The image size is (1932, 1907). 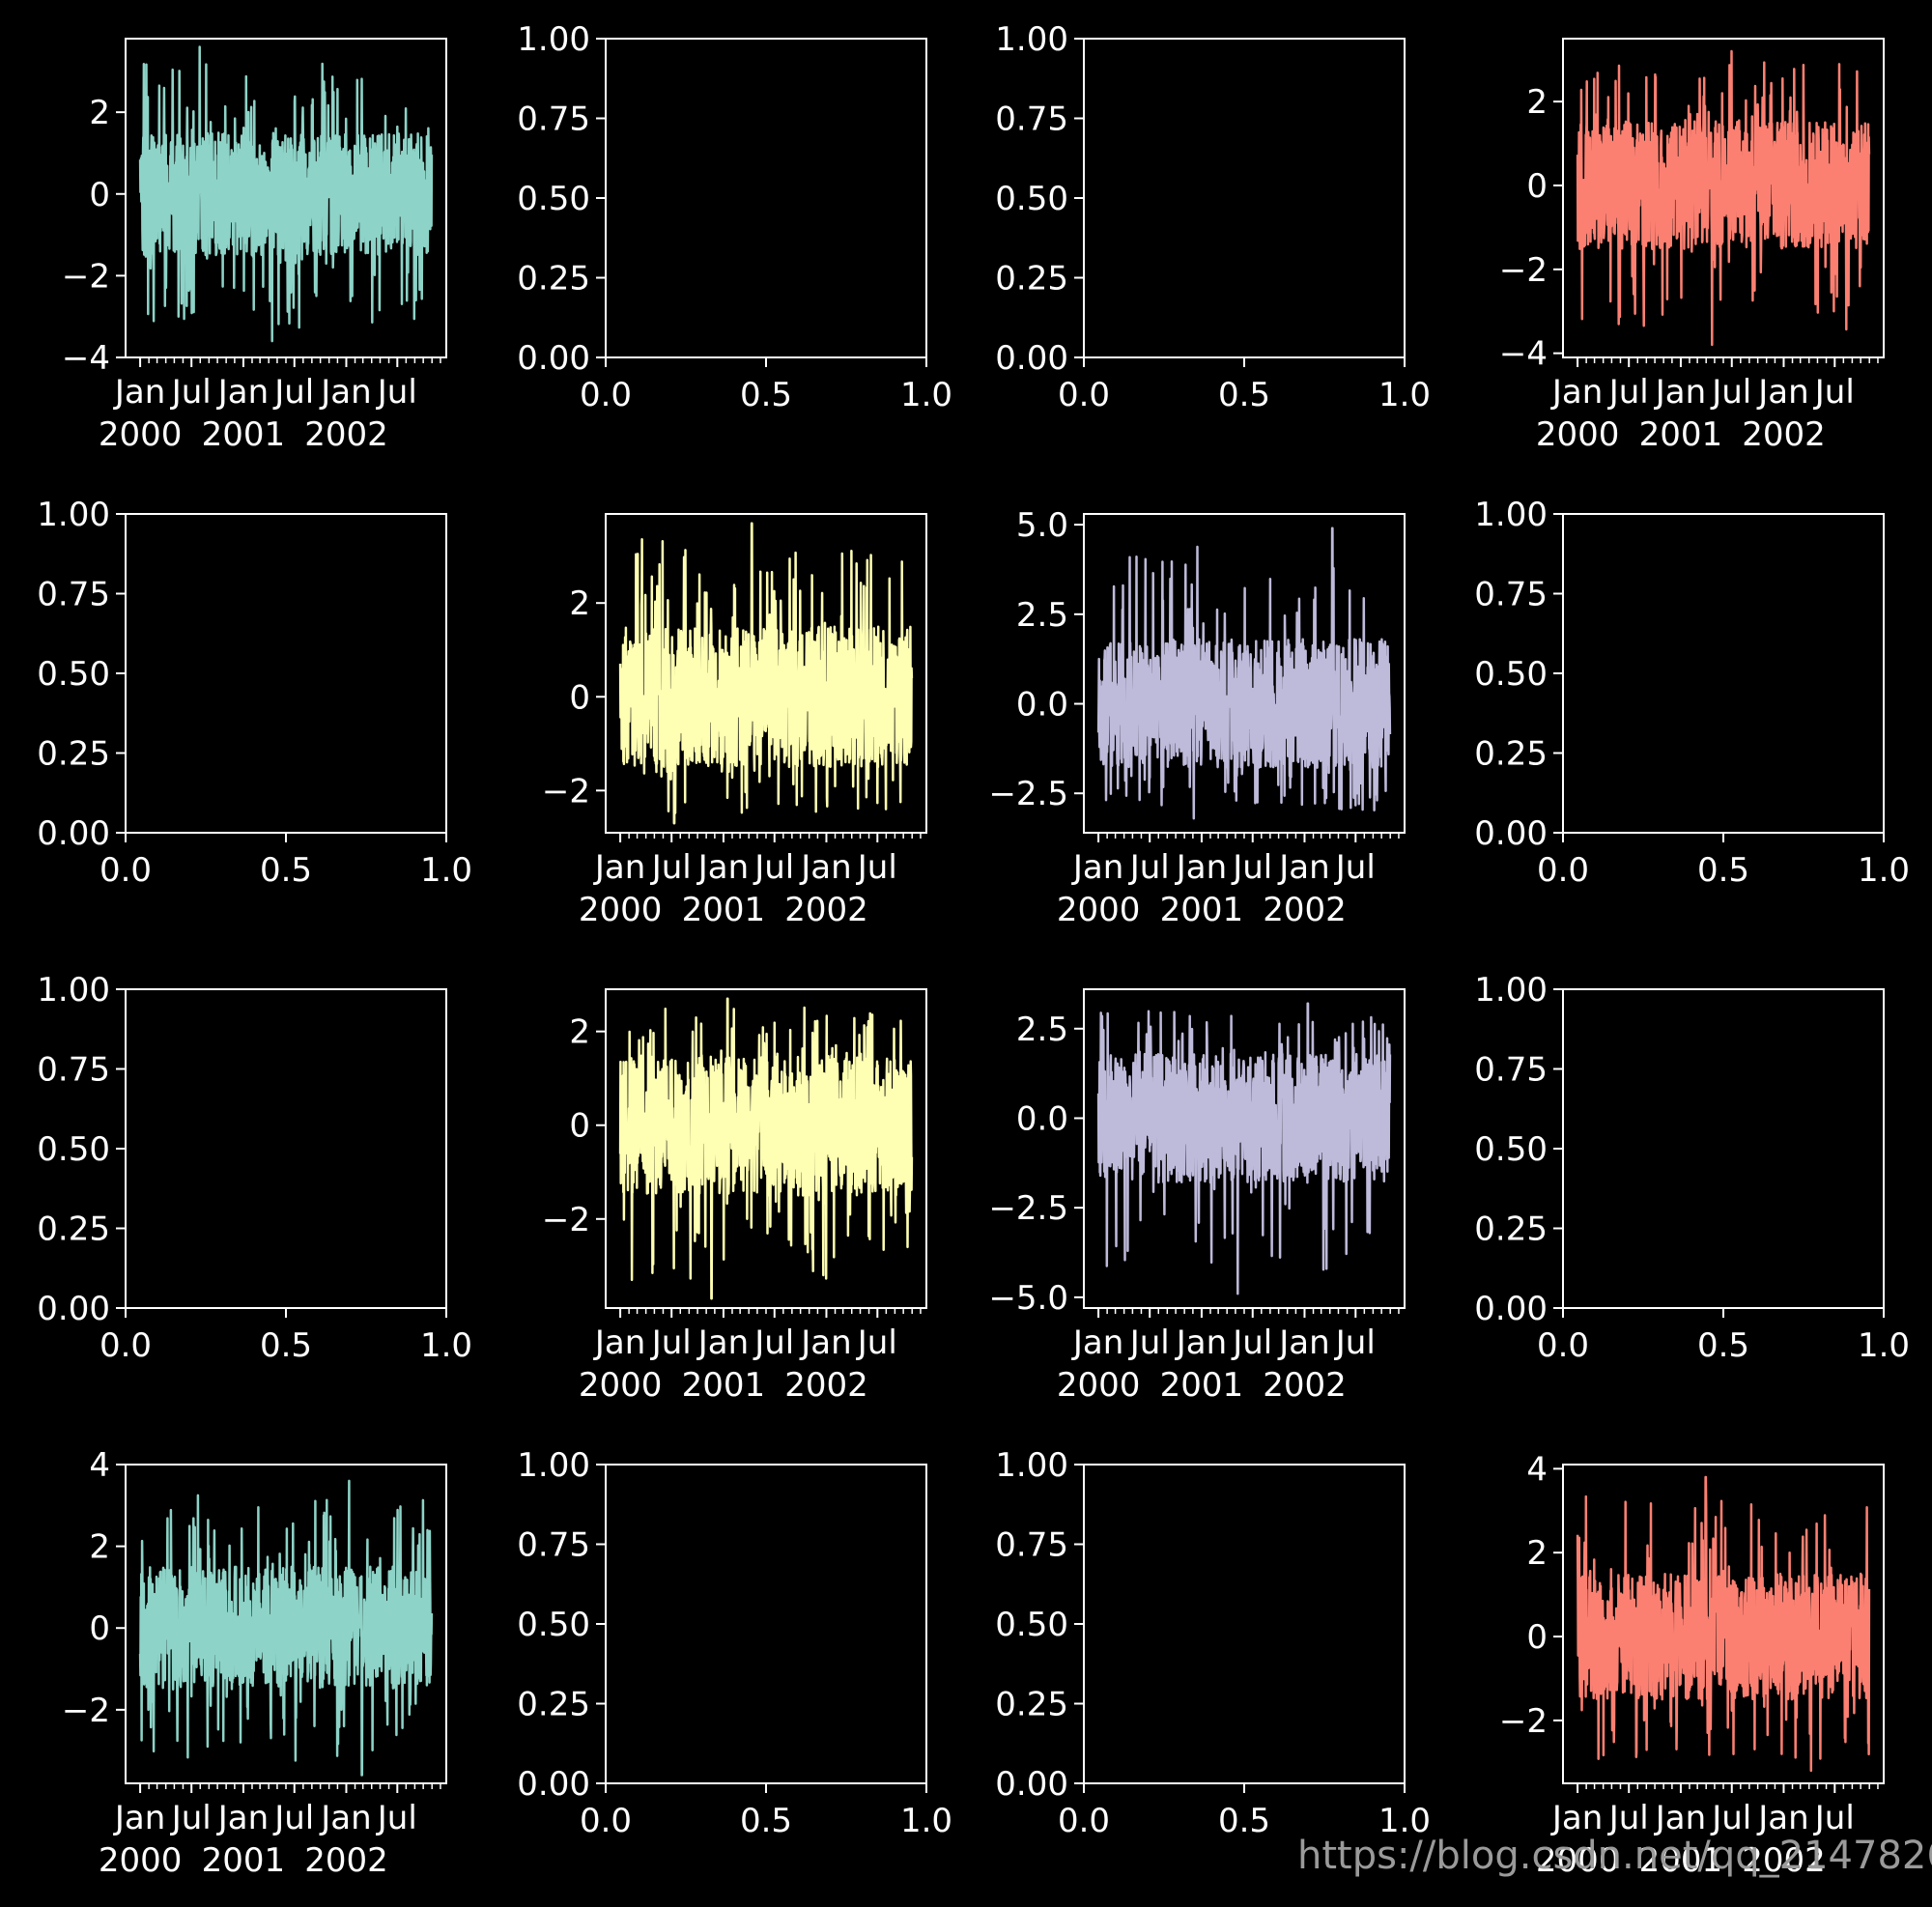 I want to click on y-tick-label: 4, so click(x=99, y=1465).